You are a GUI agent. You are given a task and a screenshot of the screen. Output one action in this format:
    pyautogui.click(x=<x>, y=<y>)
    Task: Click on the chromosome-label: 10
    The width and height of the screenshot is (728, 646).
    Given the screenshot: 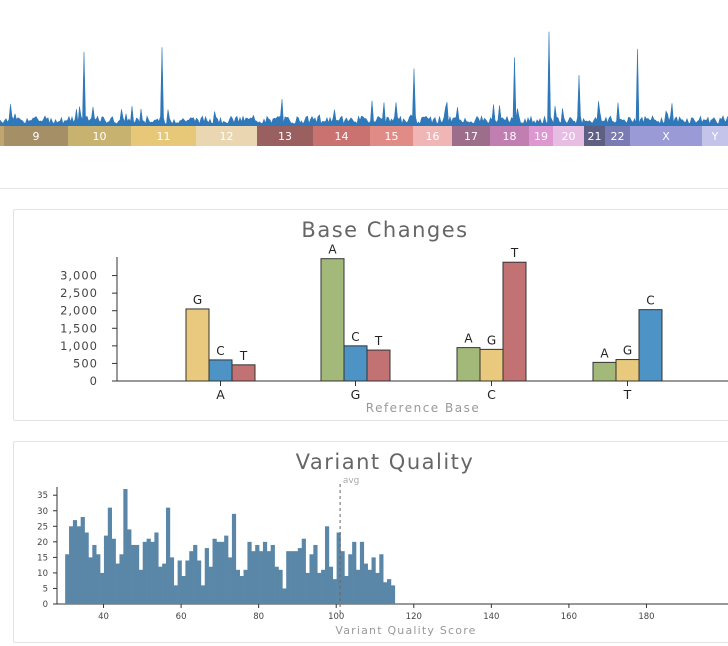 What is the action you would take?
    pyautogui.click(x=100, y=136)
    